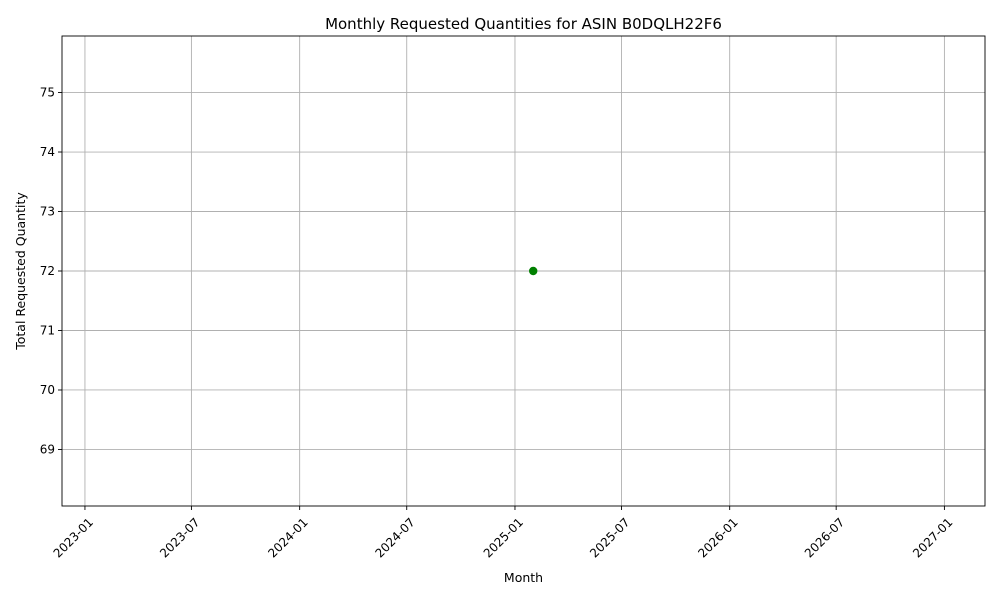 The image size is (1000, 600). Describe the element at coordinates (73, 537) in the screenshot. I see `x-tick-label: 2023-01` at that location.